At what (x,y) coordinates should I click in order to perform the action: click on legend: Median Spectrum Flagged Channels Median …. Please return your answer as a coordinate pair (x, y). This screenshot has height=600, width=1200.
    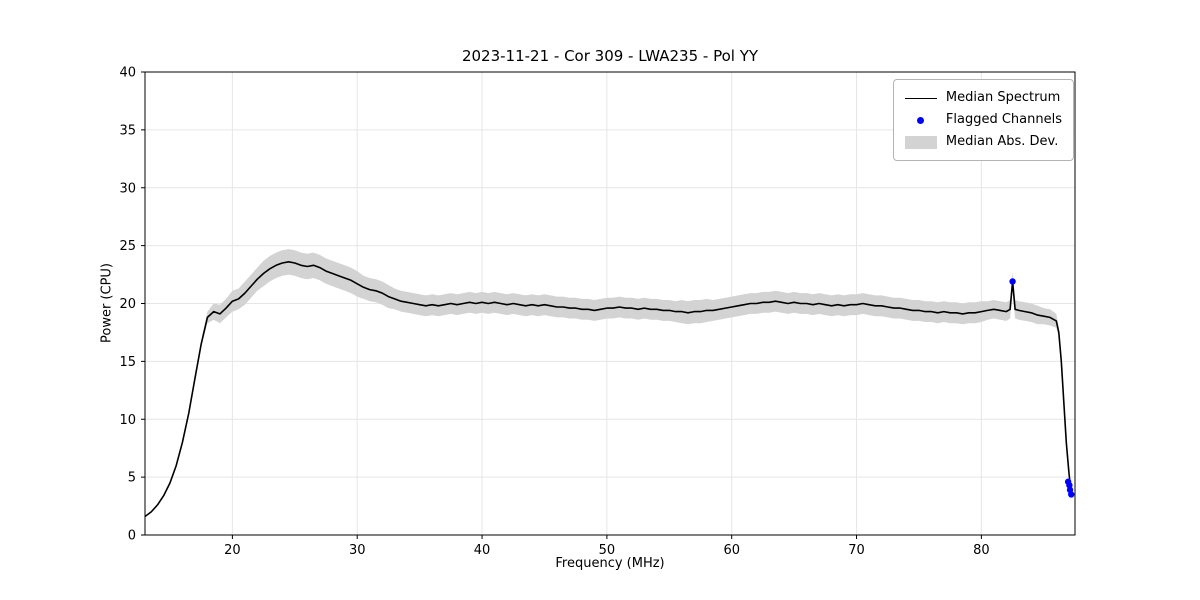
    Looking at the image, I should click on (983, 120).